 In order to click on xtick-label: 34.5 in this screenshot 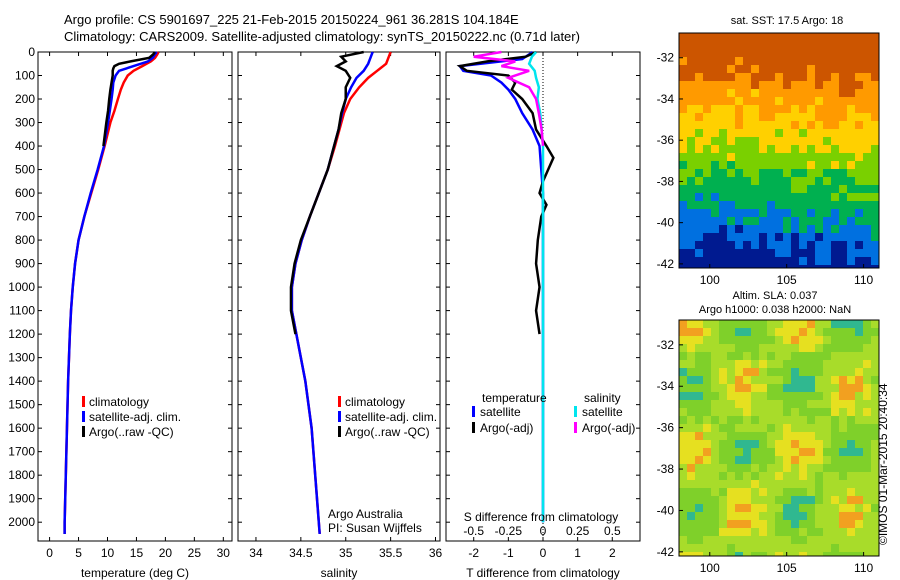, I will do `click(301, 553)`.